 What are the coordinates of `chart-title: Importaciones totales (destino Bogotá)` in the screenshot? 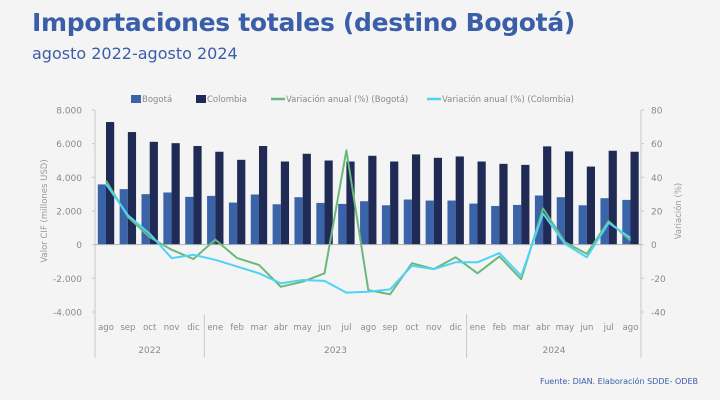 It's located at (304, 22).